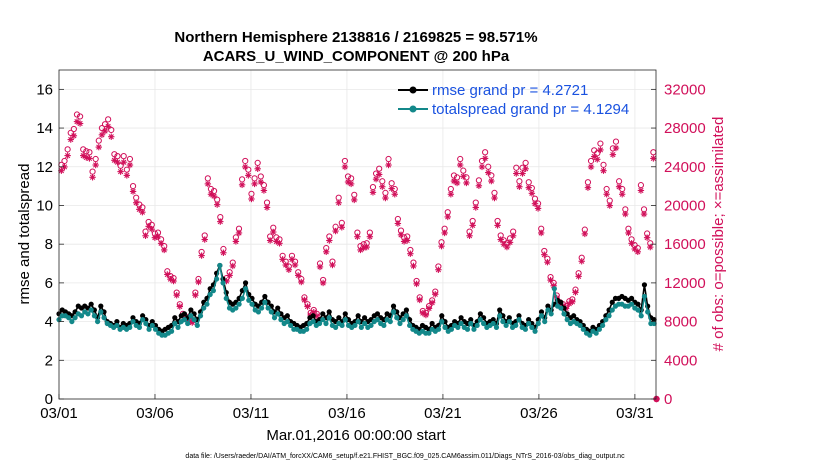 The height and width of the screenshot is (470, 830). I want to click on chart-title-line2: ACARS_U_WIND_COMPONENT @ 200 hPa, so click(356, 56).